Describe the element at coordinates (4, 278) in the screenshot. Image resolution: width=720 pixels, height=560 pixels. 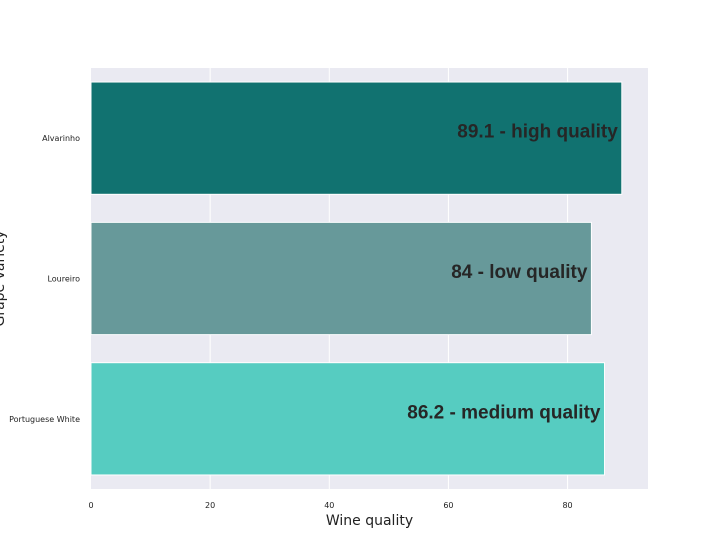
I see `y-axis-title: Grape variety` at that location.